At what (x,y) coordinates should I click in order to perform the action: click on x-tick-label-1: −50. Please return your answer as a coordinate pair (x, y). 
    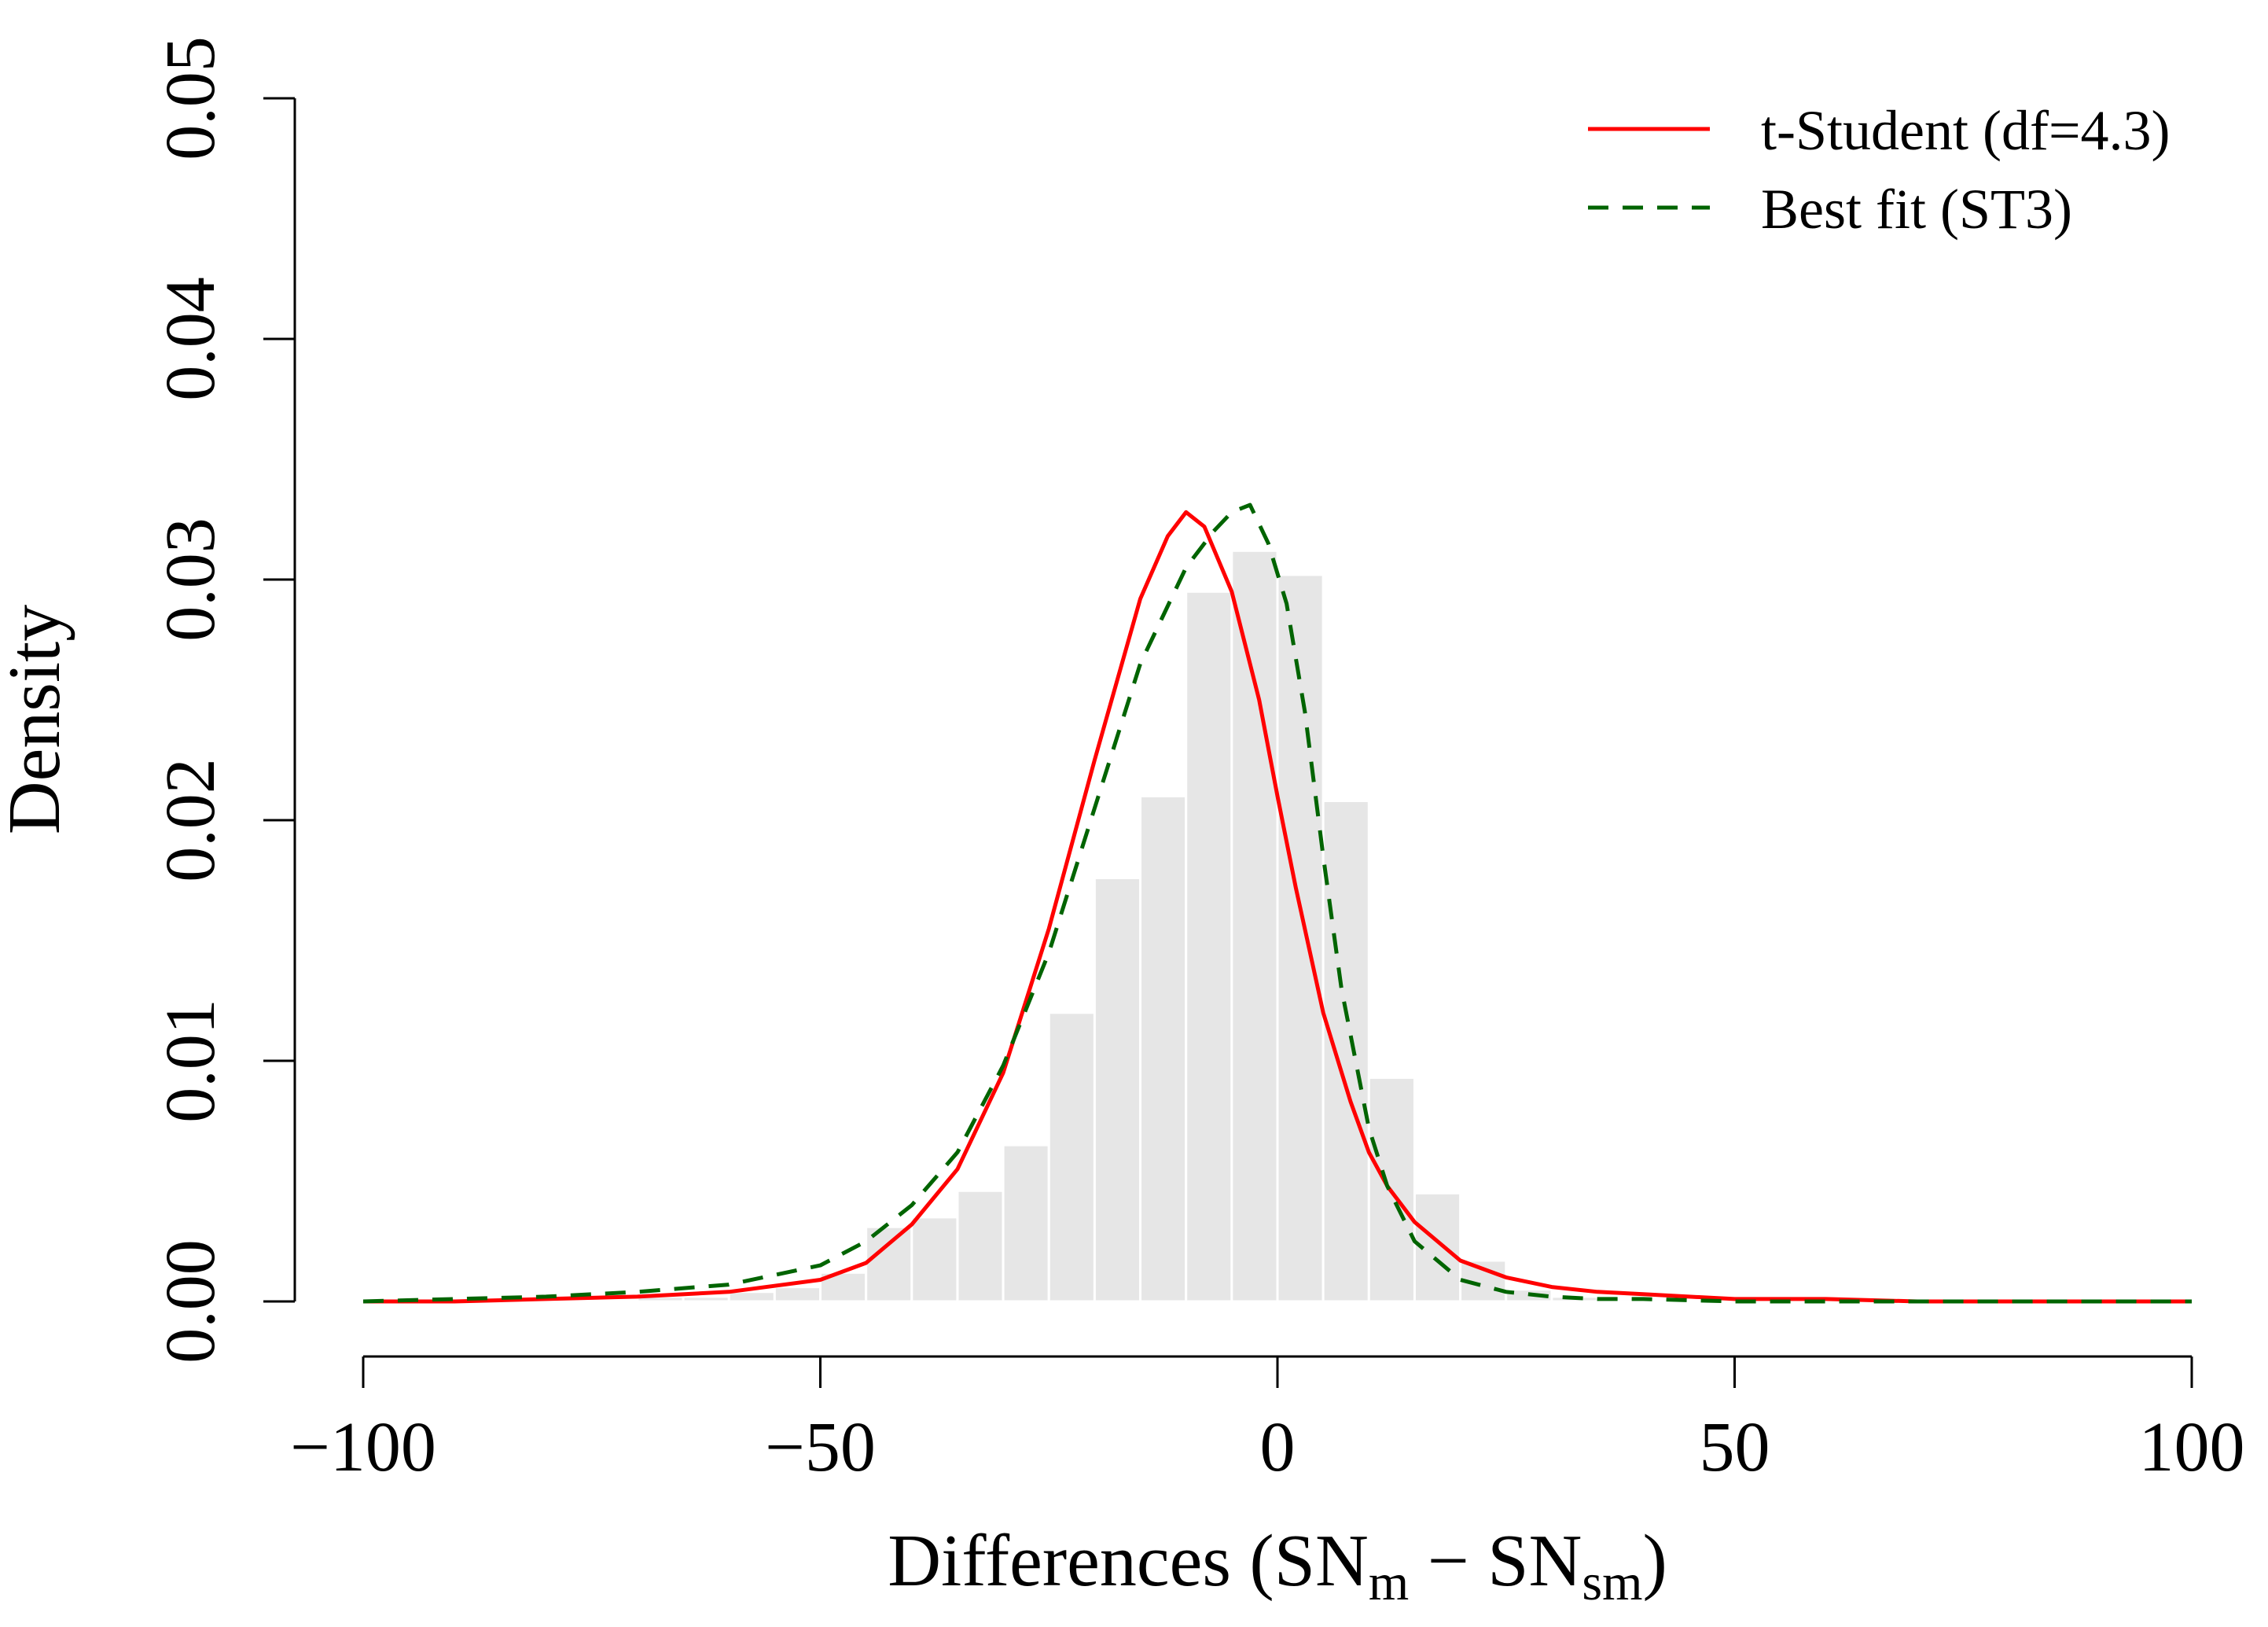
    Looking at the image, I should click on (821, 1447).